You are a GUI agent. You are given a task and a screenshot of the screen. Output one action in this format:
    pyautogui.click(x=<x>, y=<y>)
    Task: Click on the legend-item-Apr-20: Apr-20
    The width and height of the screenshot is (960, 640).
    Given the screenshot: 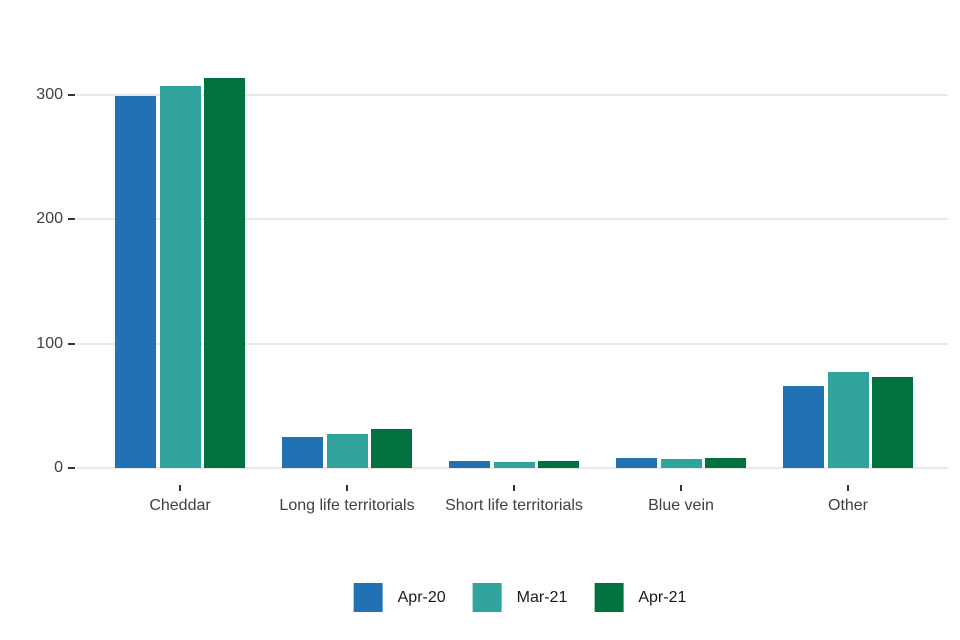 What is the action you would take?
    pyautogui.click(x=399, y=597)
    